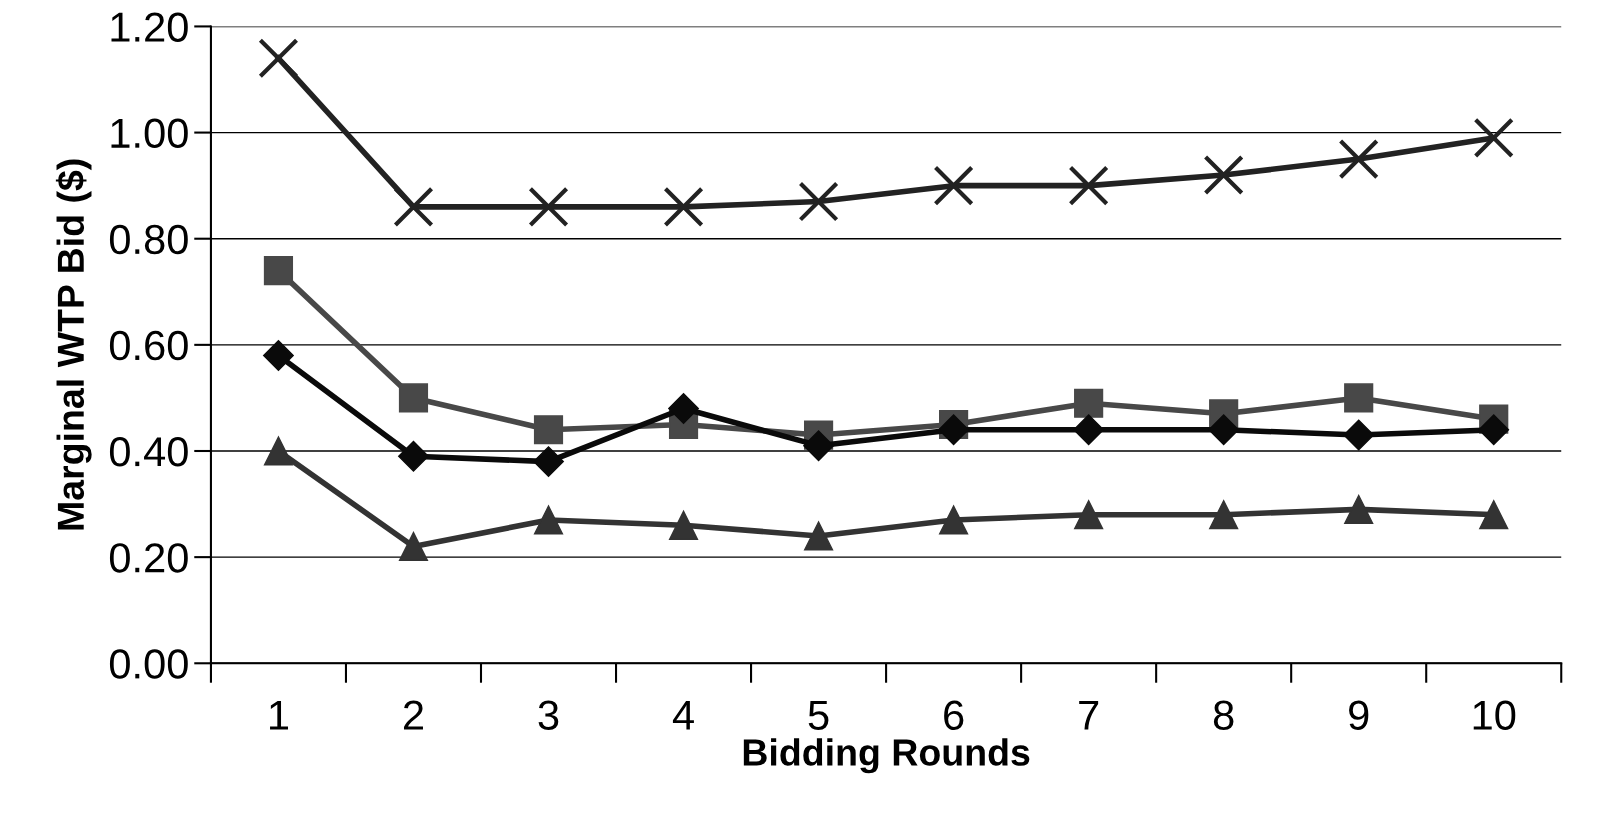 This screenshot has height=826, width=1598. What do you see at coordinates (73, 344) in the screenshot?
I see `y-axis-title: Marginal WTP Bid ($)` at bounding box center [73, 344].